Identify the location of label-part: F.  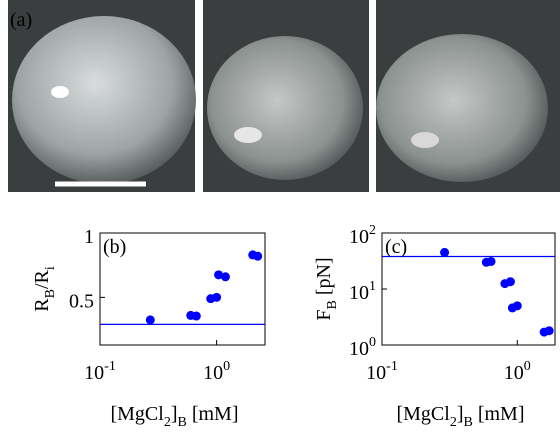
(324, 314).